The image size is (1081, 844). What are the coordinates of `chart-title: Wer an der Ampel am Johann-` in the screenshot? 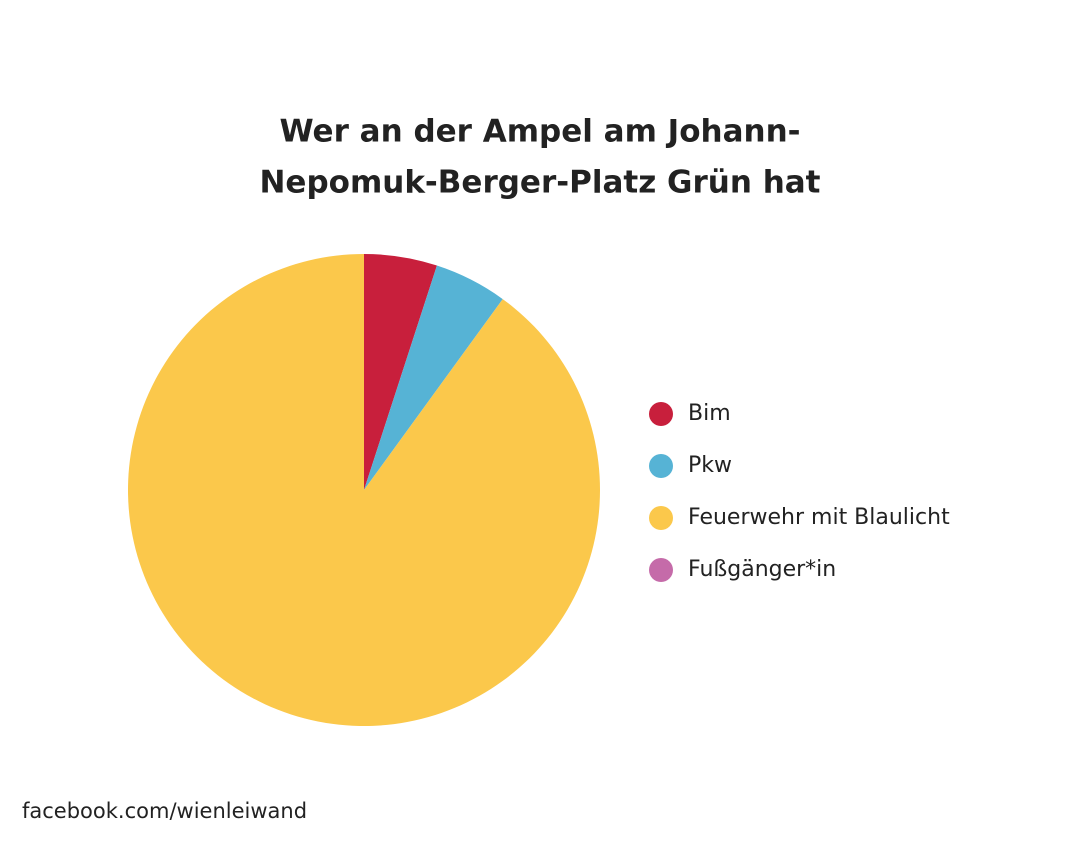 It's located at (539, 132).